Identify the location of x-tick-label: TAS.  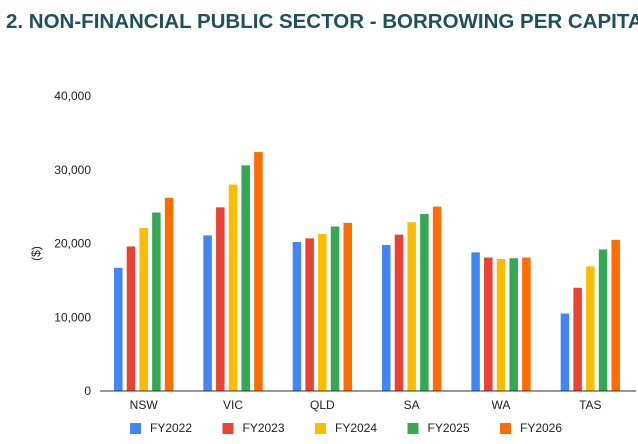
(590, 405).